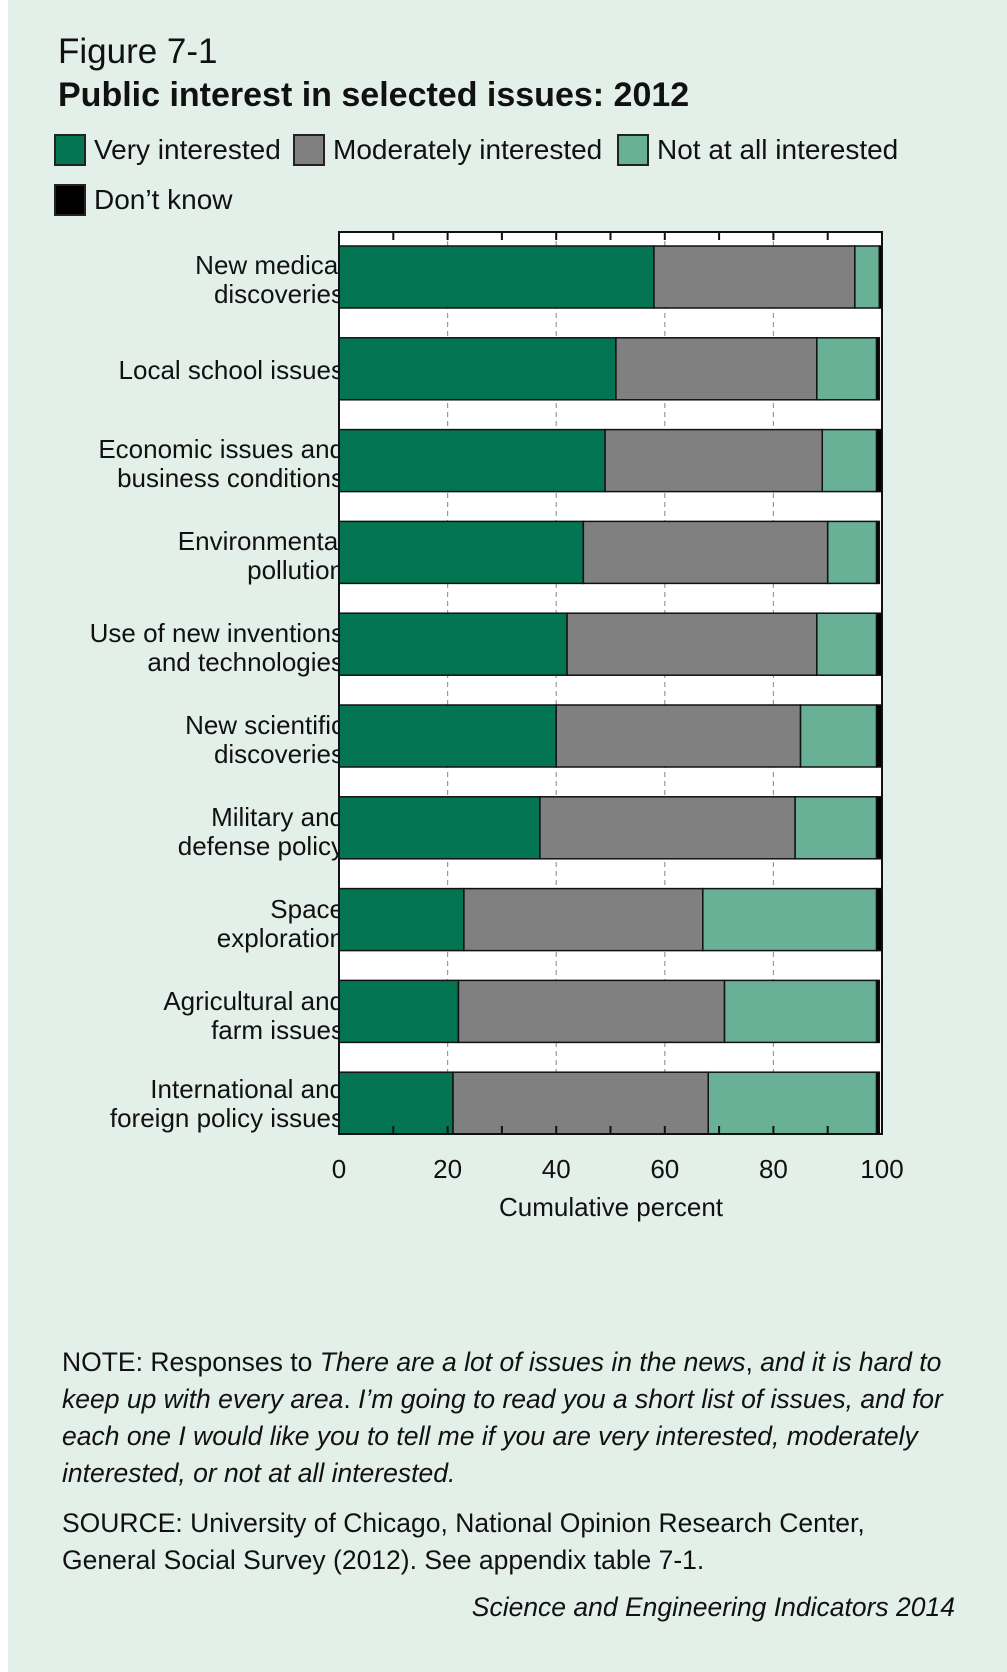  What do you see at coordinates (221, 463) in the screenshot?
I see `category-label: Economic issues and business conditions` at bounding box center [221, 463].